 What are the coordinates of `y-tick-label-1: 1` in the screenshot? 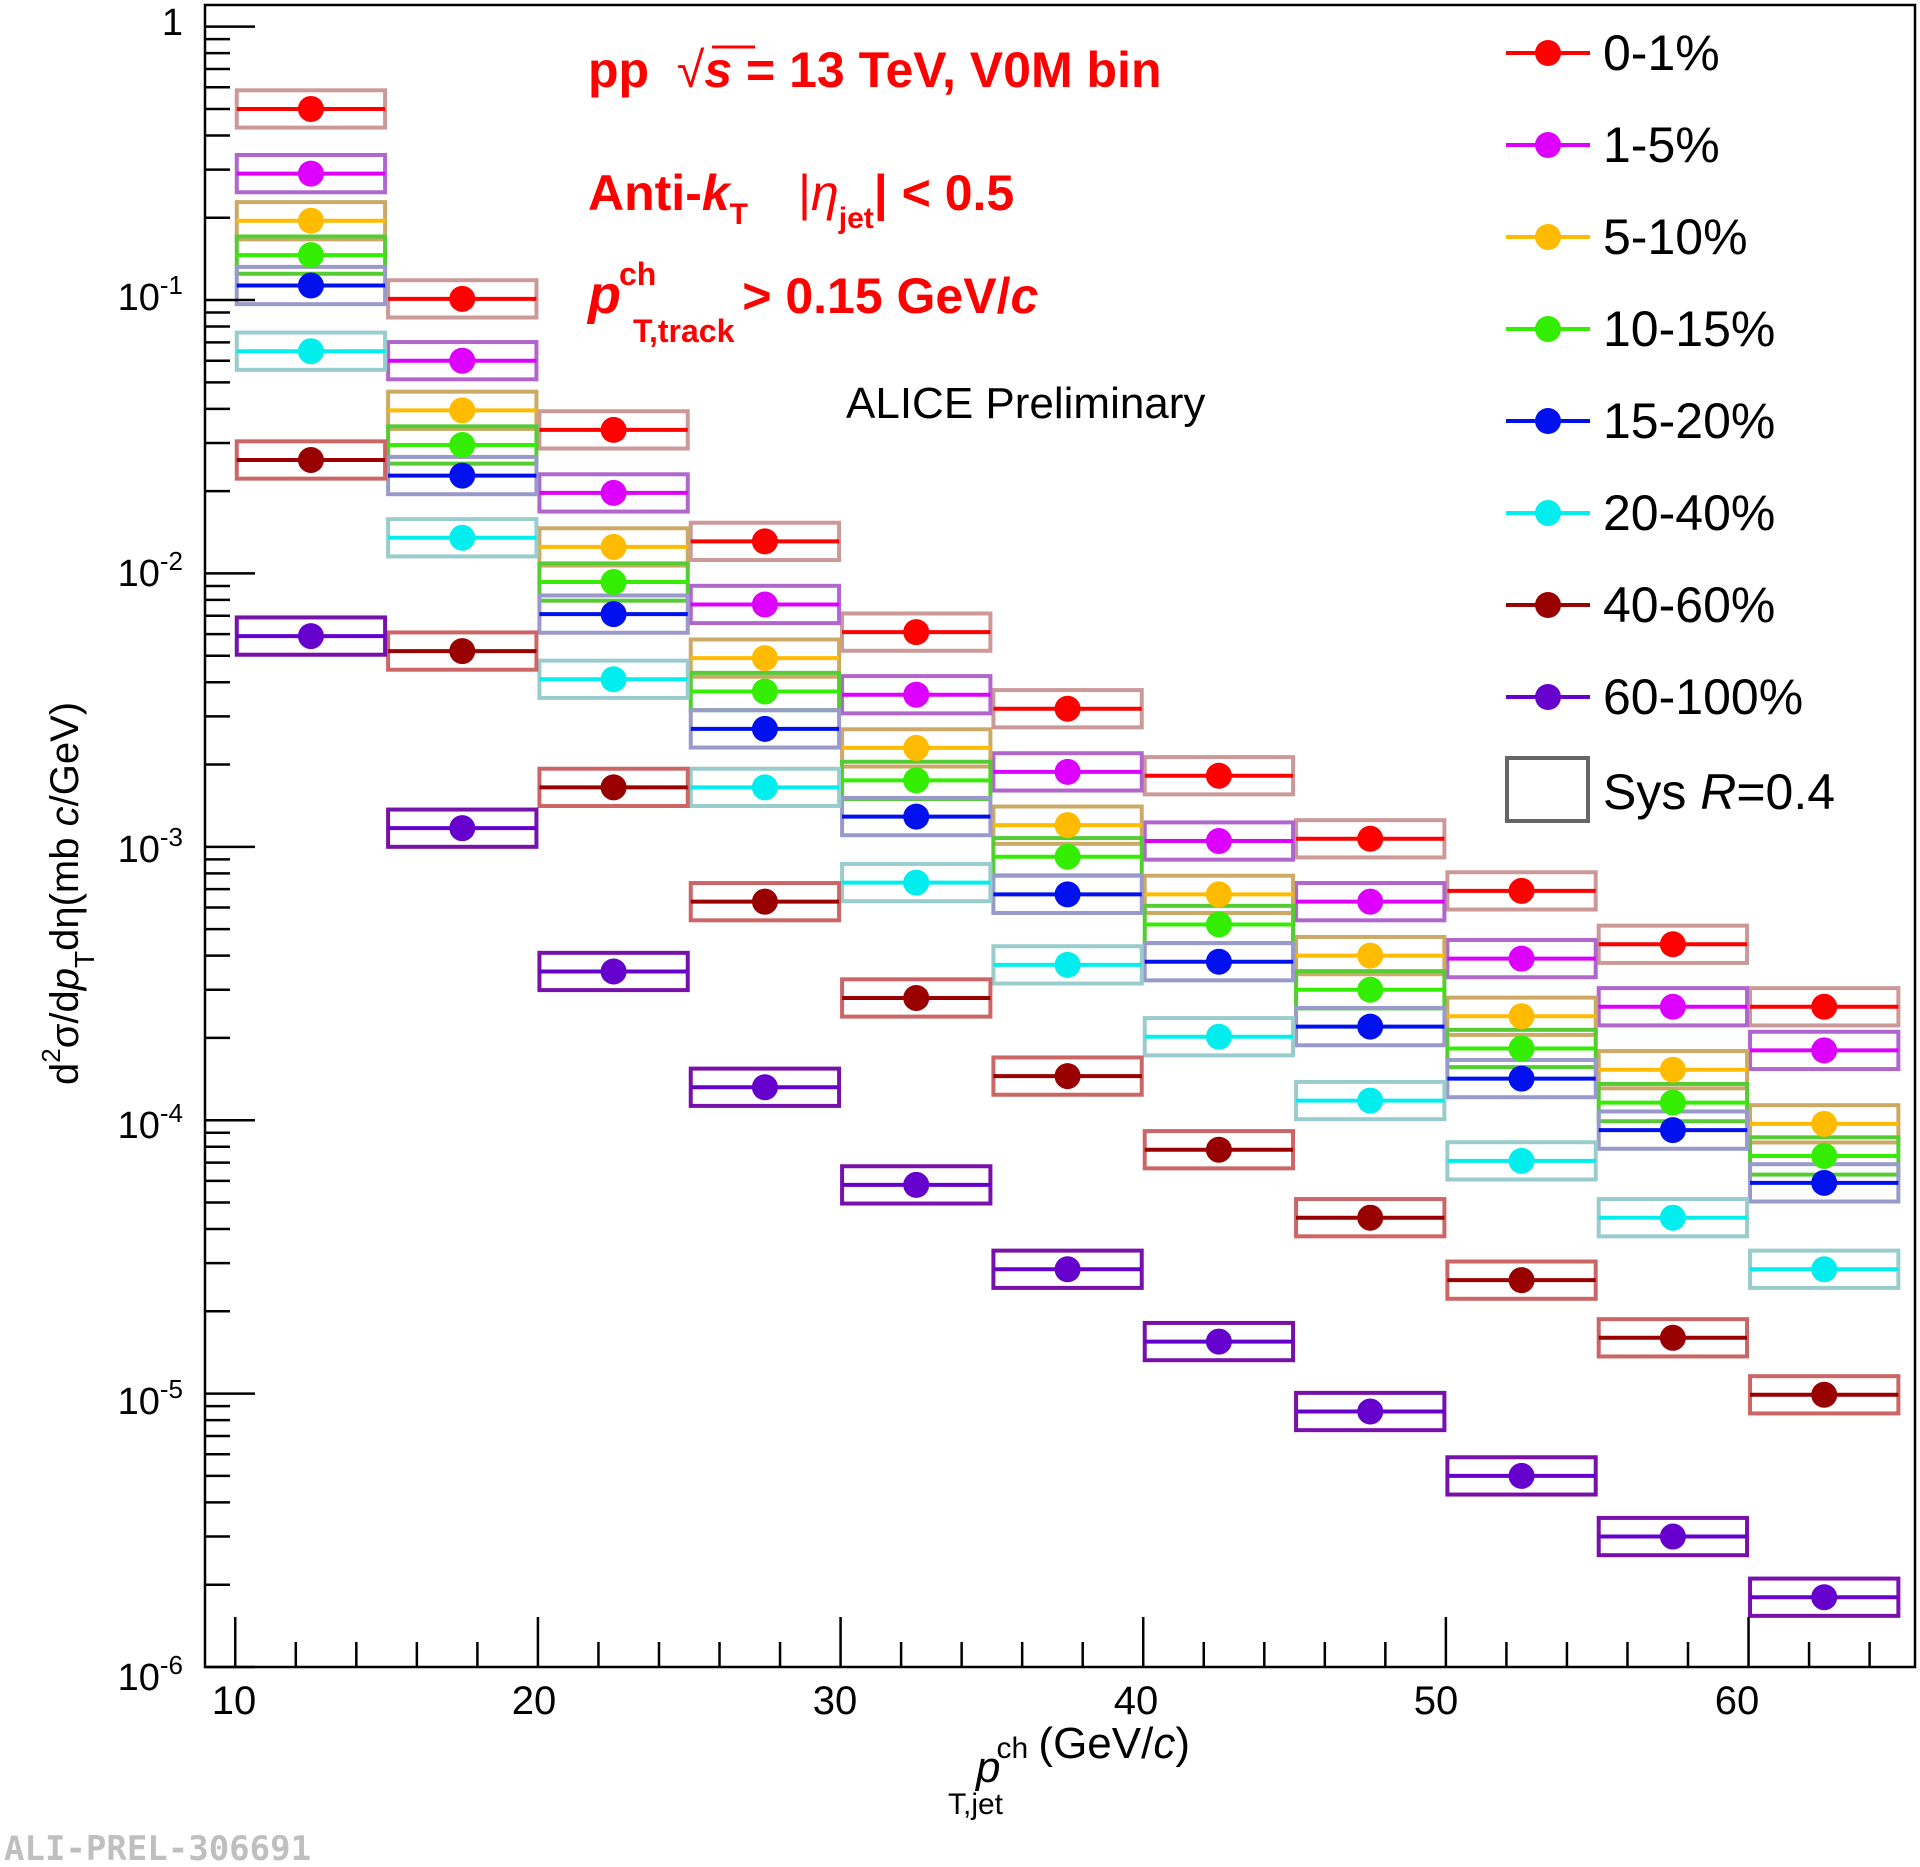 It's located at (172, 23).